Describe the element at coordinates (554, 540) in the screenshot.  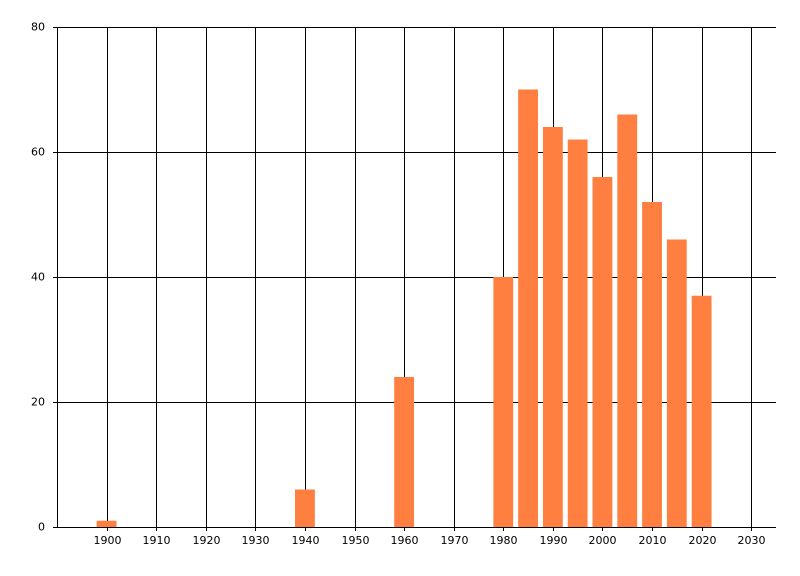
I see `x-tick-label: 1990` at that location.